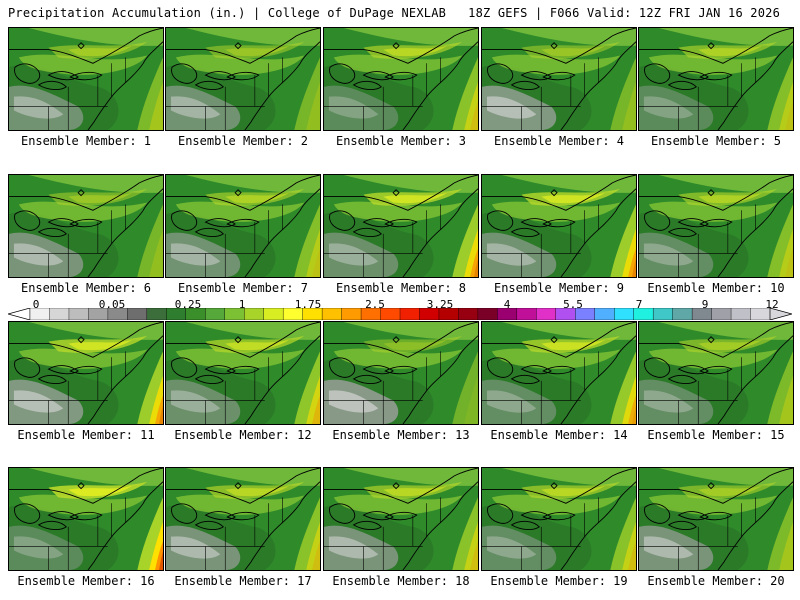 The width and height of the screenshot is (800, 600). I want to click on ensemble-member-caption: Ensemble Member: 13, so click(401, 435).